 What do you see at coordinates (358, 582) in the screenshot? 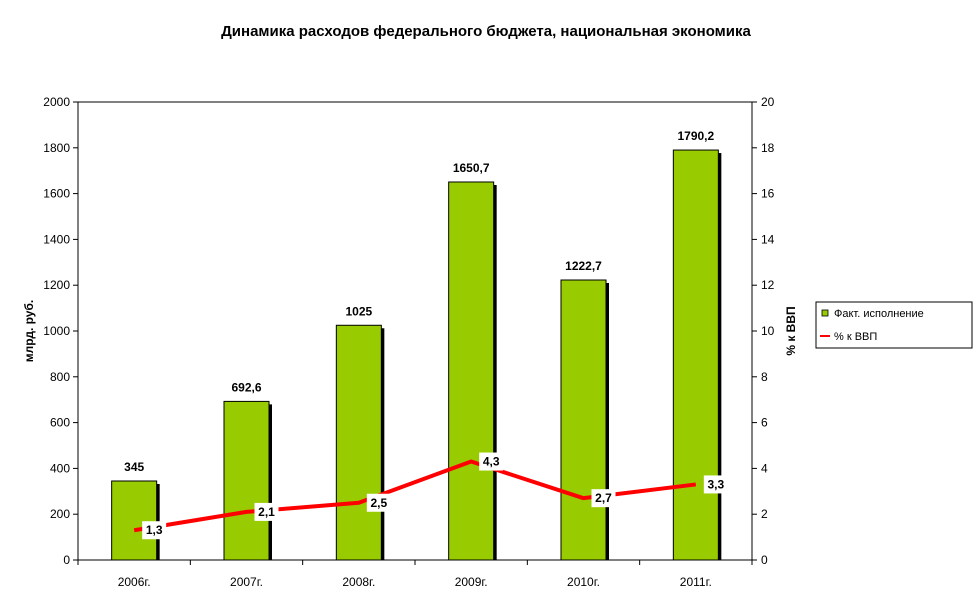
I see `x-tick-label: 2008г.` at bounding box center [358, 582].